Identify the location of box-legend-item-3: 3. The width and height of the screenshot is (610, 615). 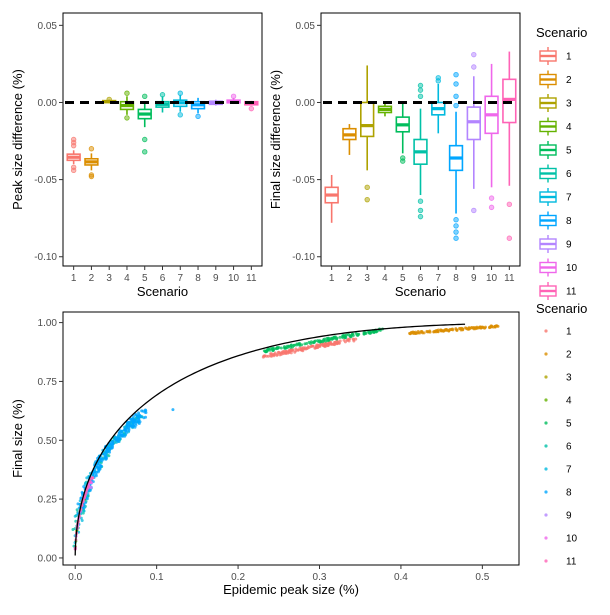
(555, 103).